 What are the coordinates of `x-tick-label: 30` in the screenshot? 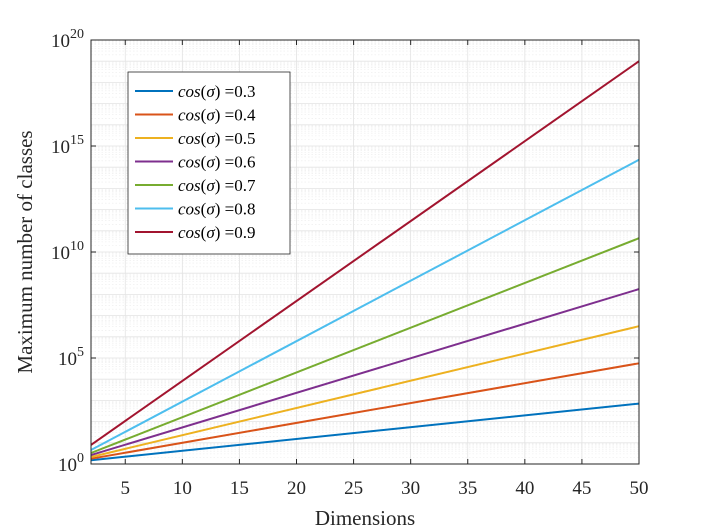 It's located at (410, 488).